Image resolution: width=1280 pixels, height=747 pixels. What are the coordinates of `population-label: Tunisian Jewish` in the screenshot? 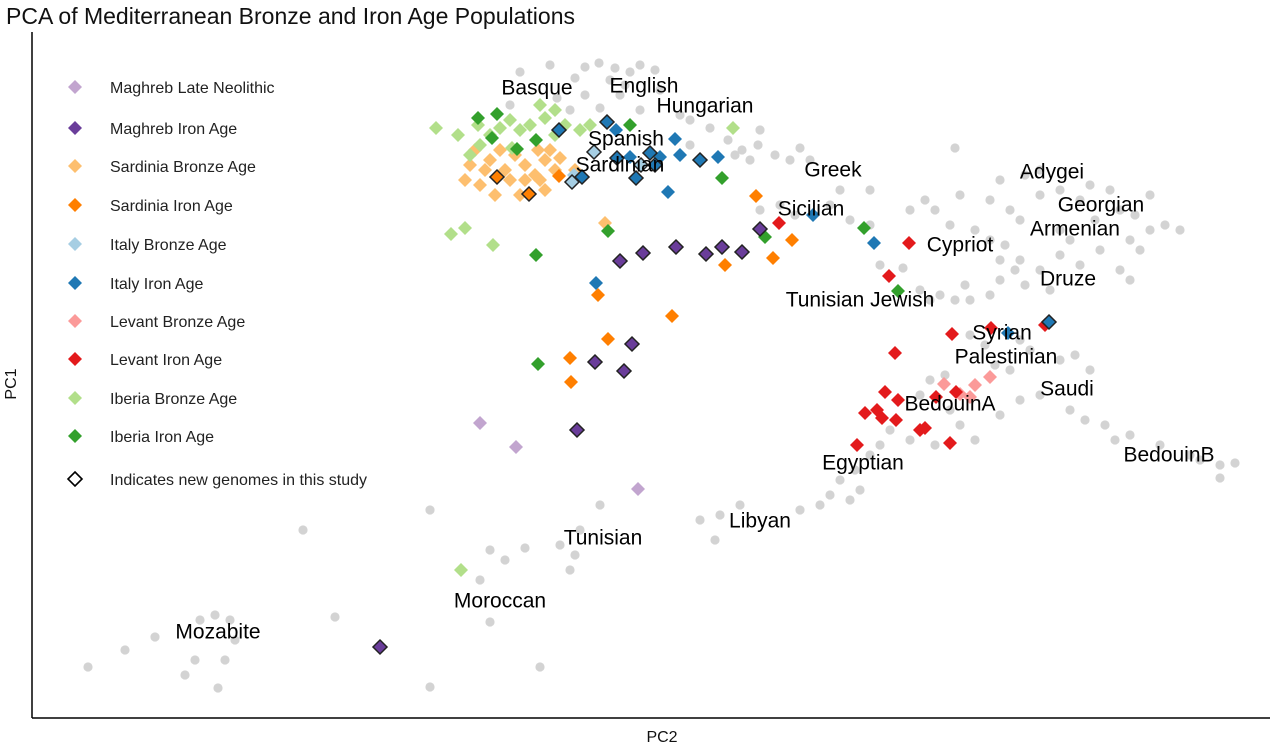 It's located at (860, 300).